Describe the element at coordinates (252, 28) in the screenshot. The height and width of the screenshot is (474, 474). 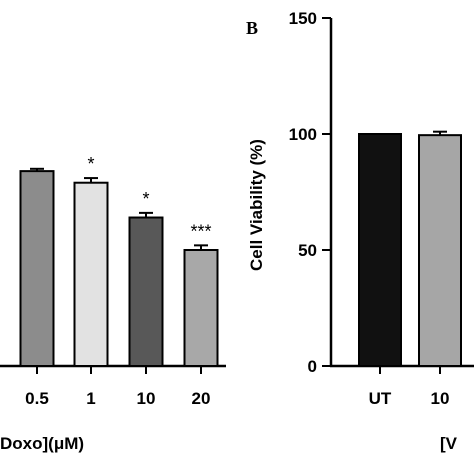
I see `panel-b-letter: B` at that location.